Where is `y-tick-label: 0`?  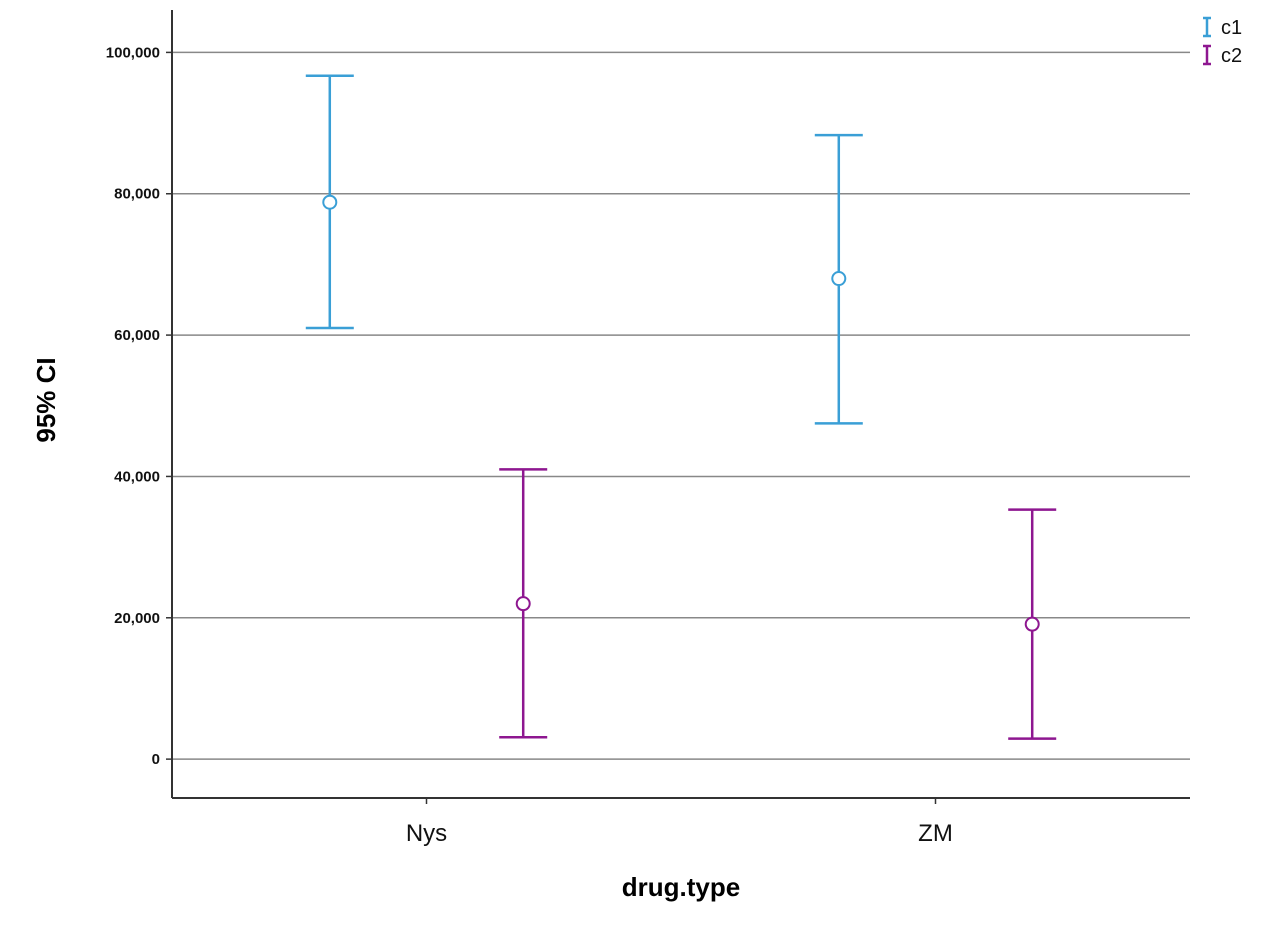
y-tick-label: 0 is located at coordinates (156, 759).